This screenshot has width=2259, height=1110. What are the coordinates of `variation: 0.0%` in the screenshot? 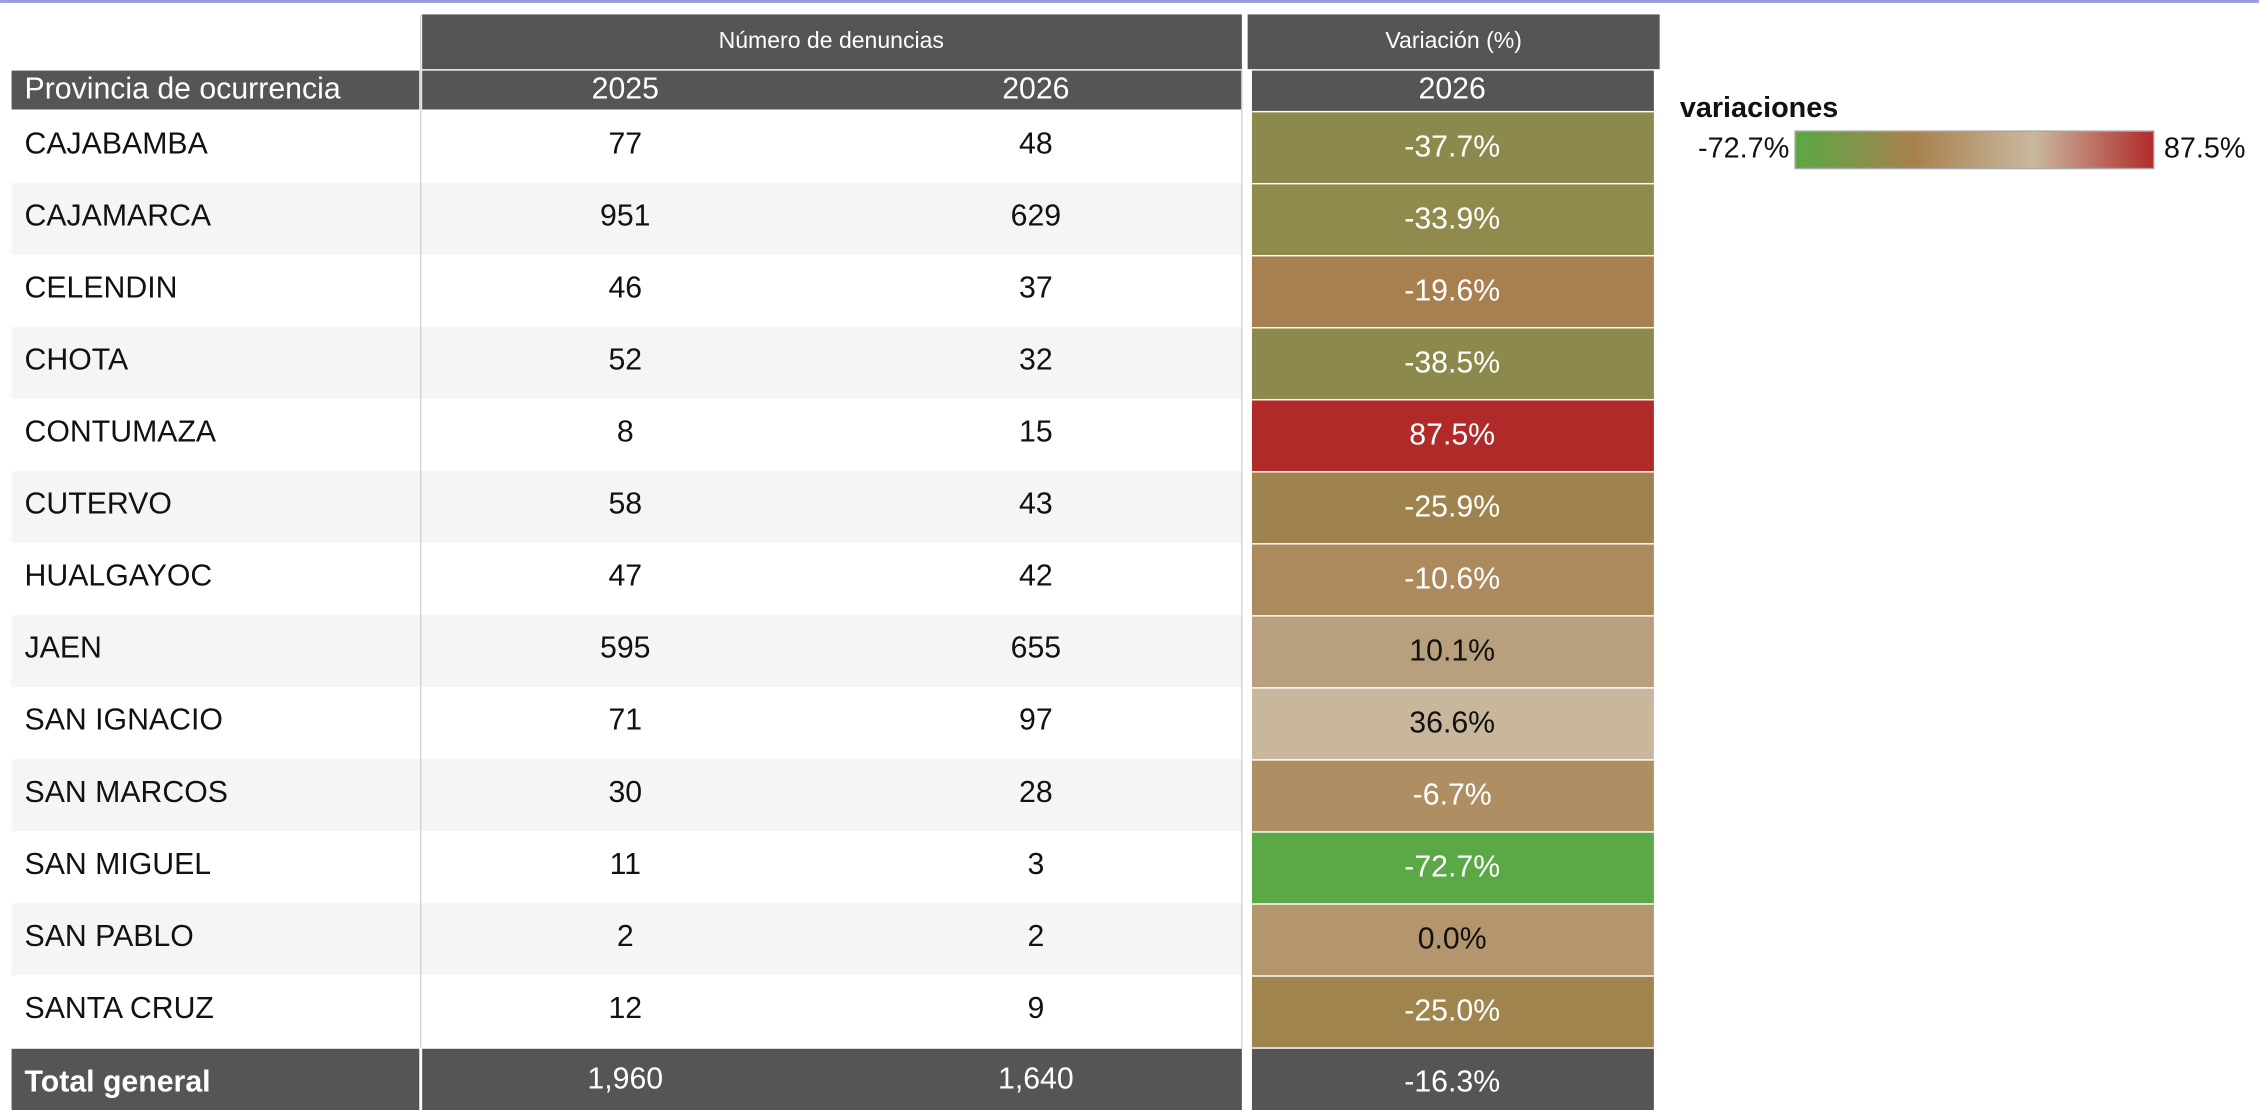 It's located at (1452, 939).